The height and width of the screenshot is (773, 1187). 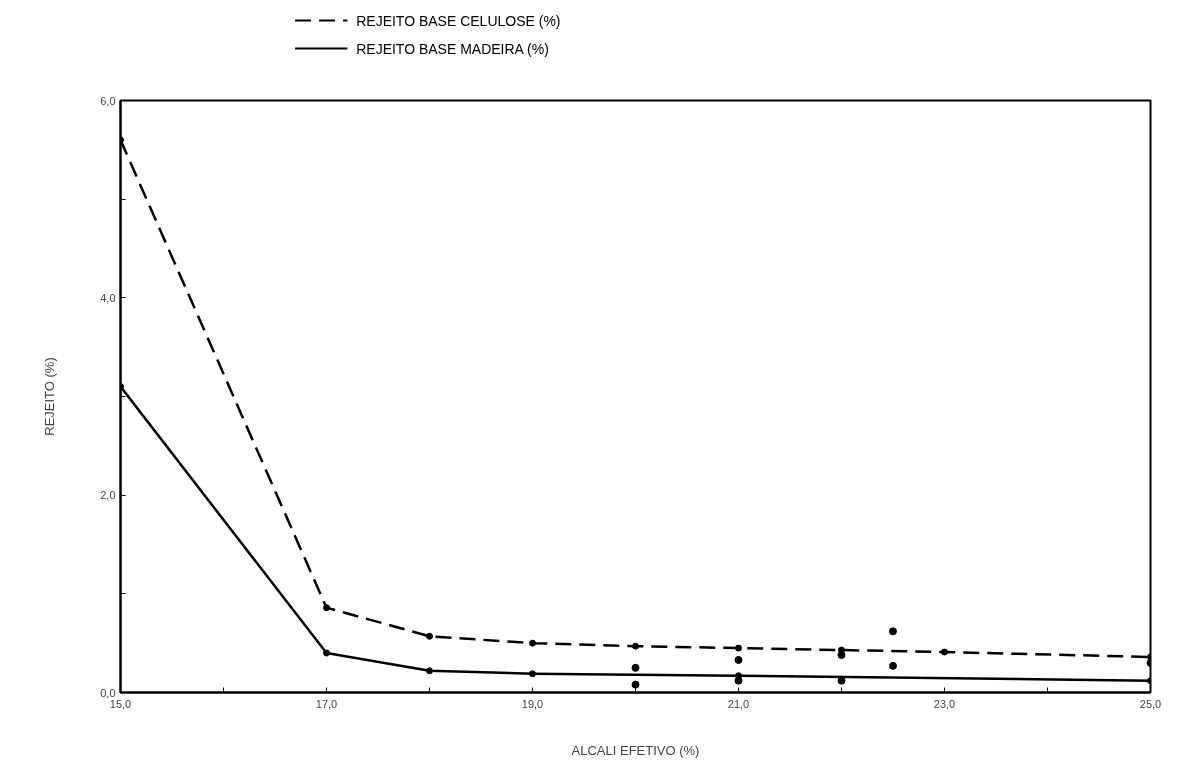 I want to click on y-axis-title: REJEITO (%), so click(x=50, y=396).